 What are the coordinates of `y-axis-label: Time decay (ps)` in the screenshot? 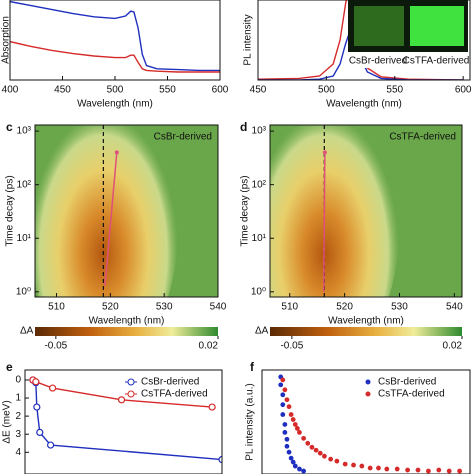 It's located at (10, 210).